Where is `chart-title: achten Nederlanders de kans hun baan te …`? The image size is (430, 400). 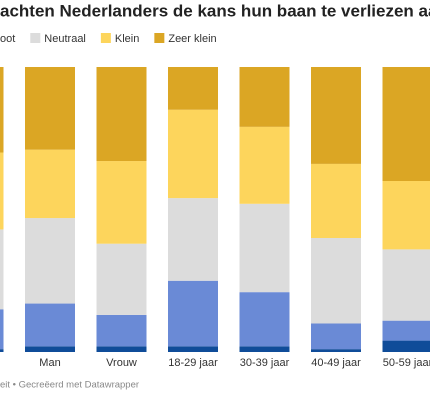 chart-title: achten Nederlanders de kans hun baan te … is located at coordinates (215, 10).